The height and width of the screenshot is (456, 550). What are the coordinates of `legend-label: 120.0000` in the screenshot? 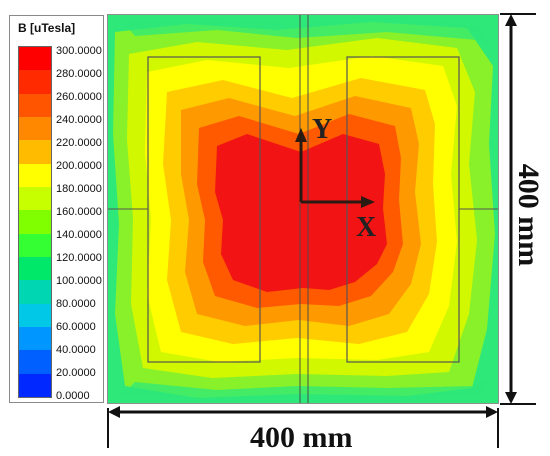 It's located at (79, 258).